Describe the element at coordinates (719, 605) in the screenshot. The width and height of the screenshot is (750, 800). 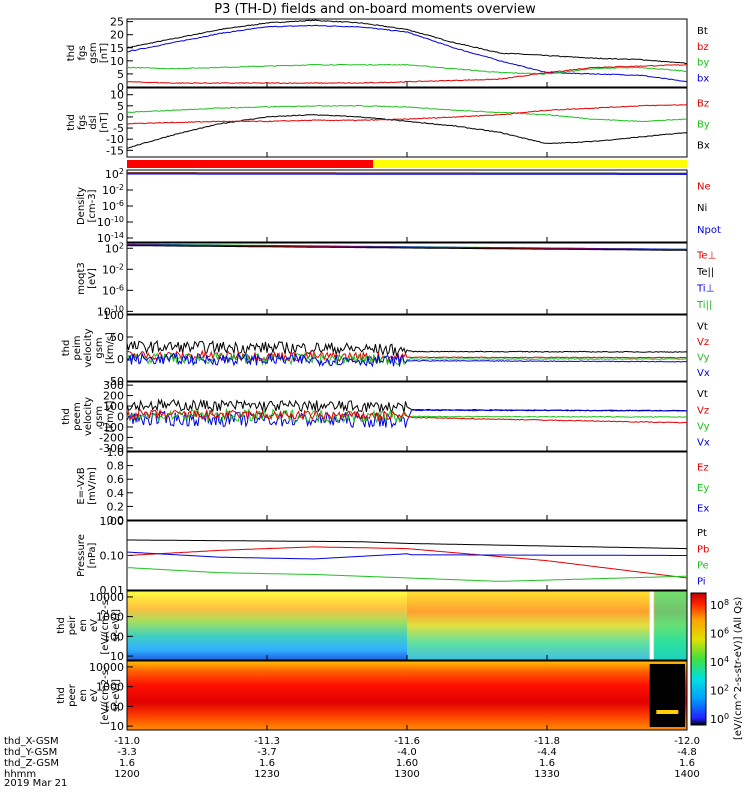
I see `colorbar-tick: 10⁸` at that location.